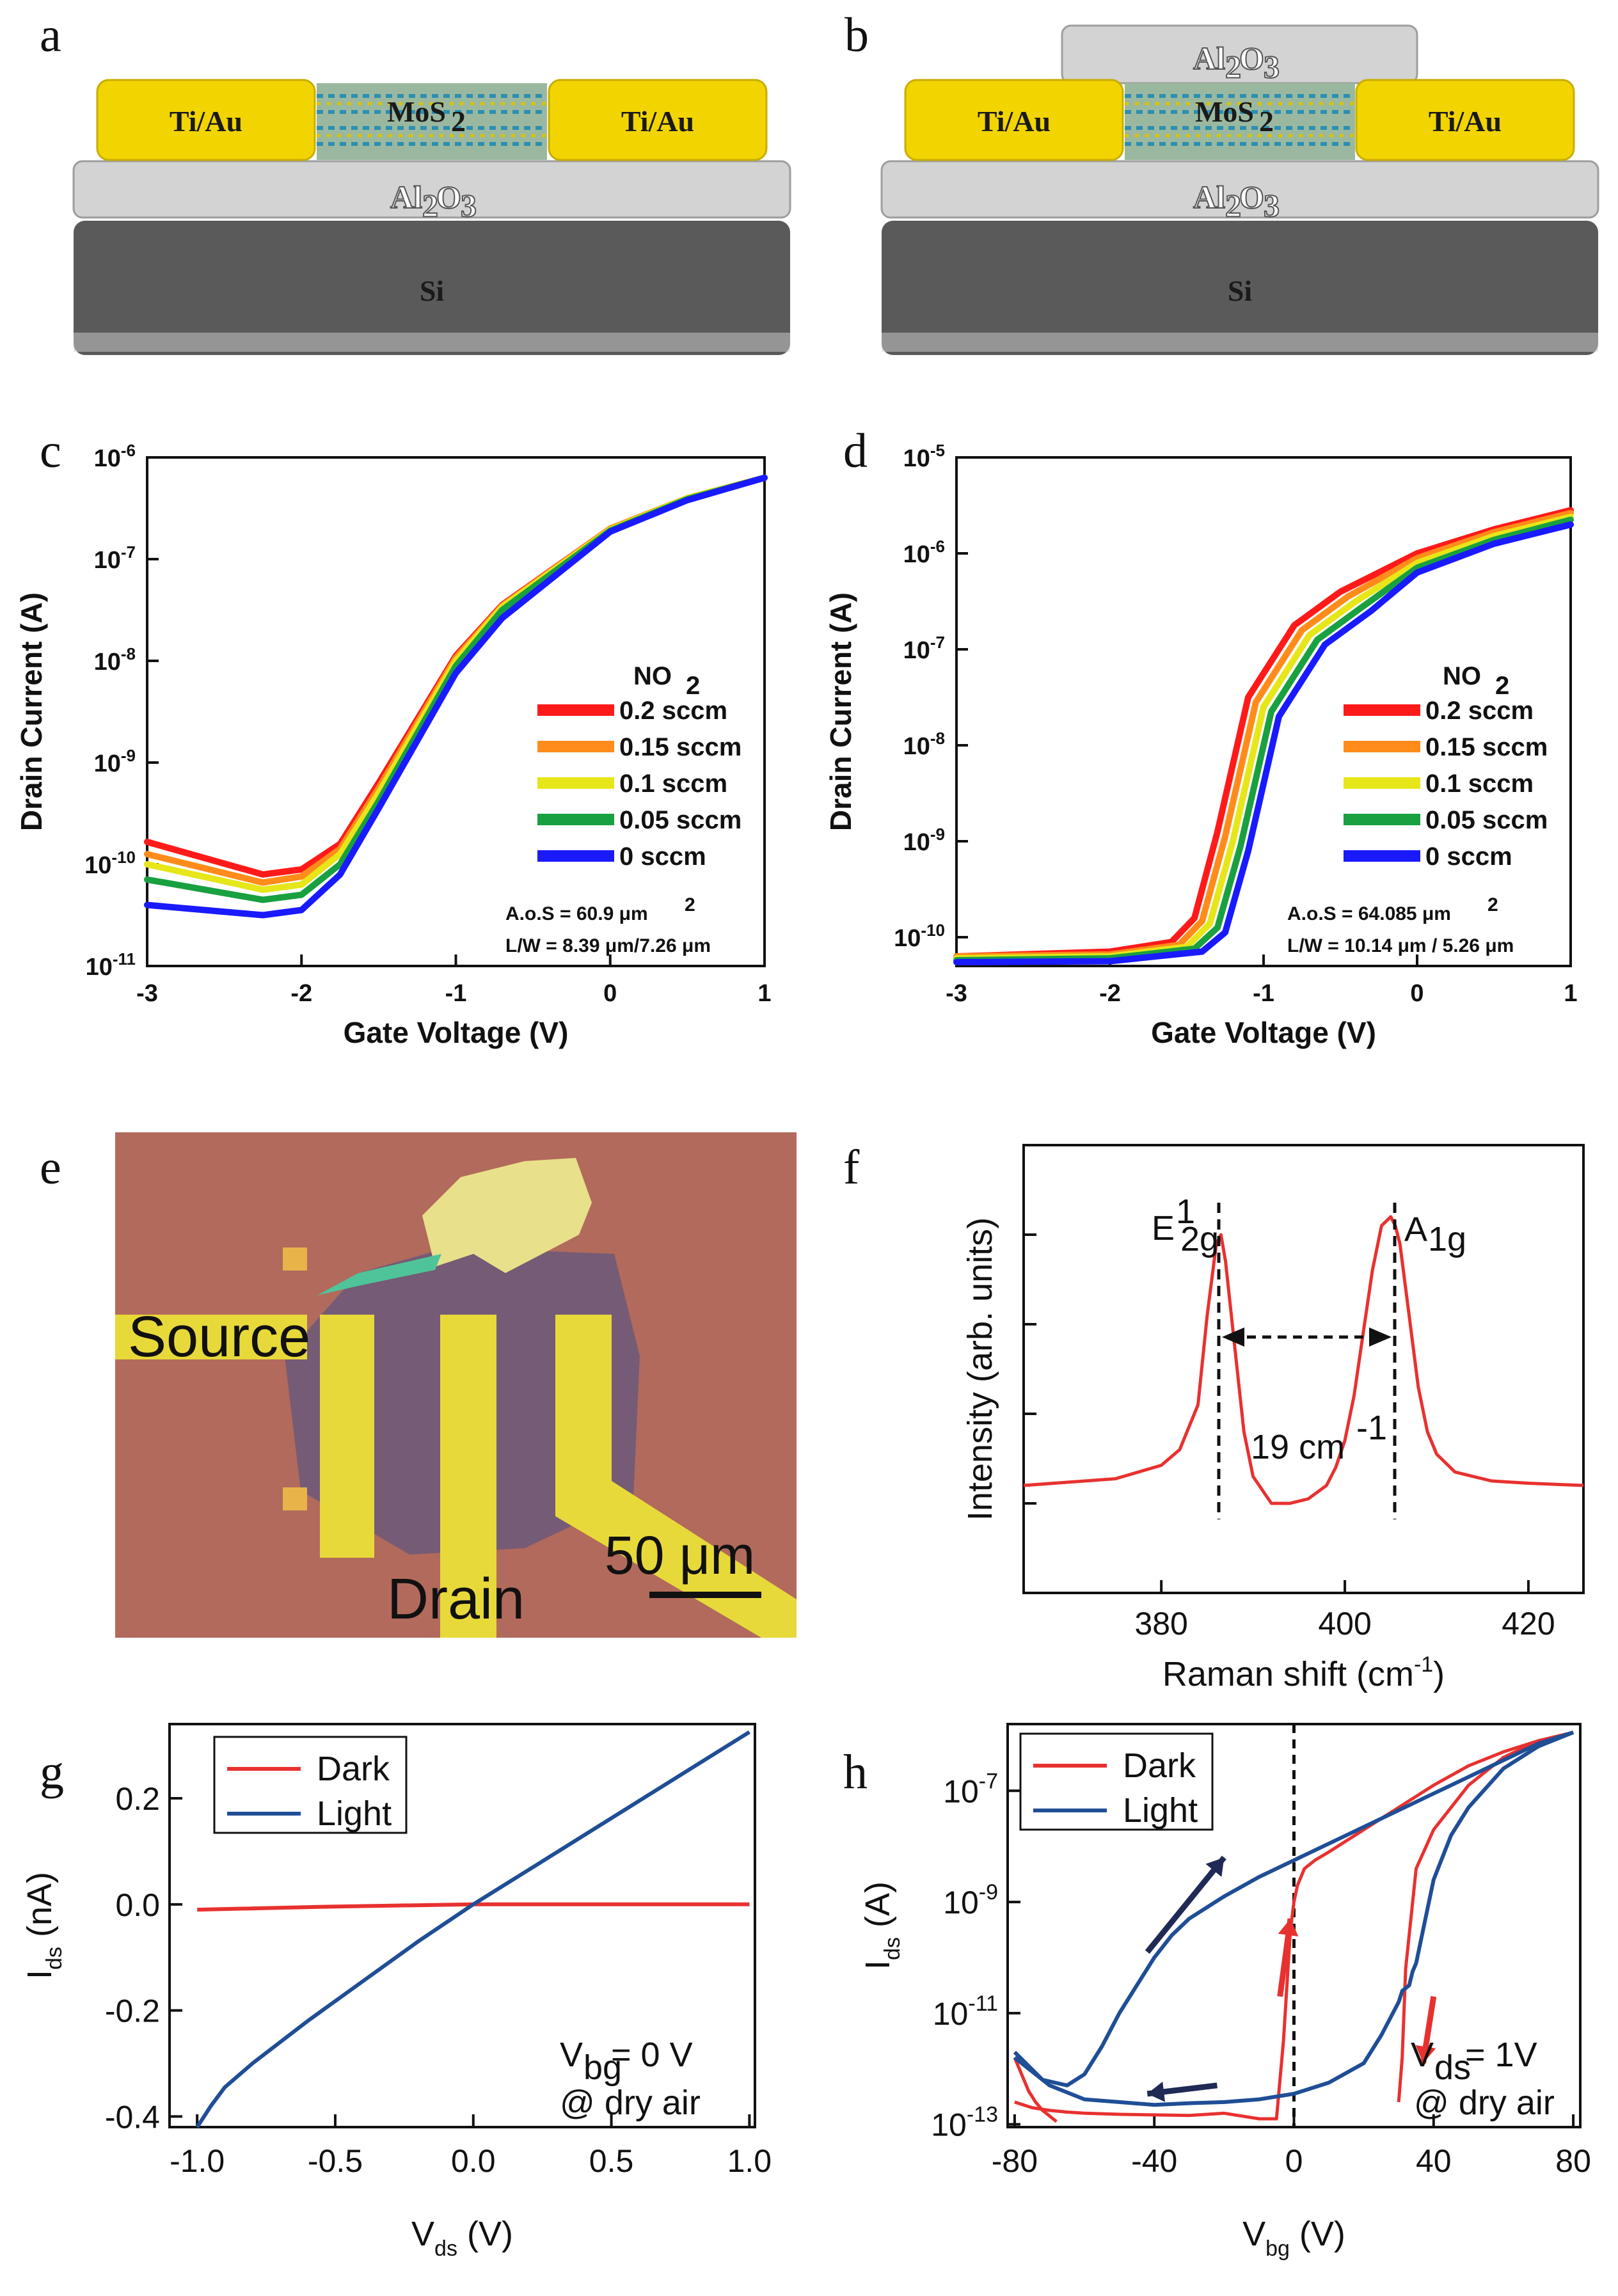 The height and width of the screenshot is (2296, 1618). Describe the element at coordinates (1447, 1239) in the screenshot. I see `svg-text: 1g` at that location.